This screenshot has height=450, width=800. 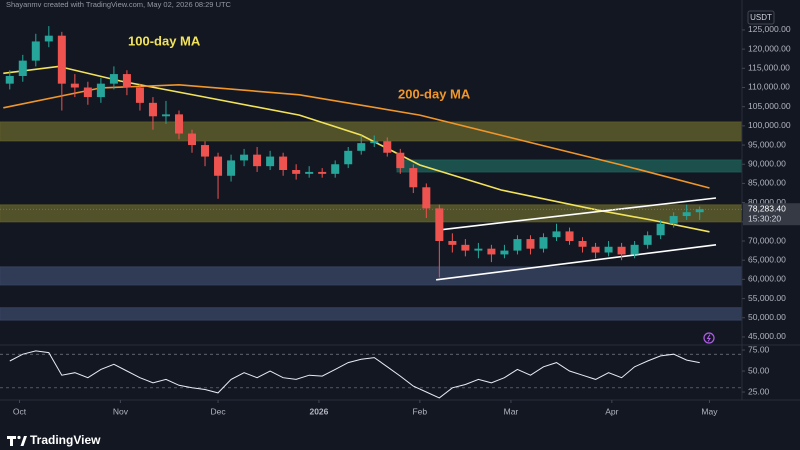 What do you see at coordinates (218, 411) in the screenshot?
I see `x-tick-label: Dec` at bounding box center [218, 411].